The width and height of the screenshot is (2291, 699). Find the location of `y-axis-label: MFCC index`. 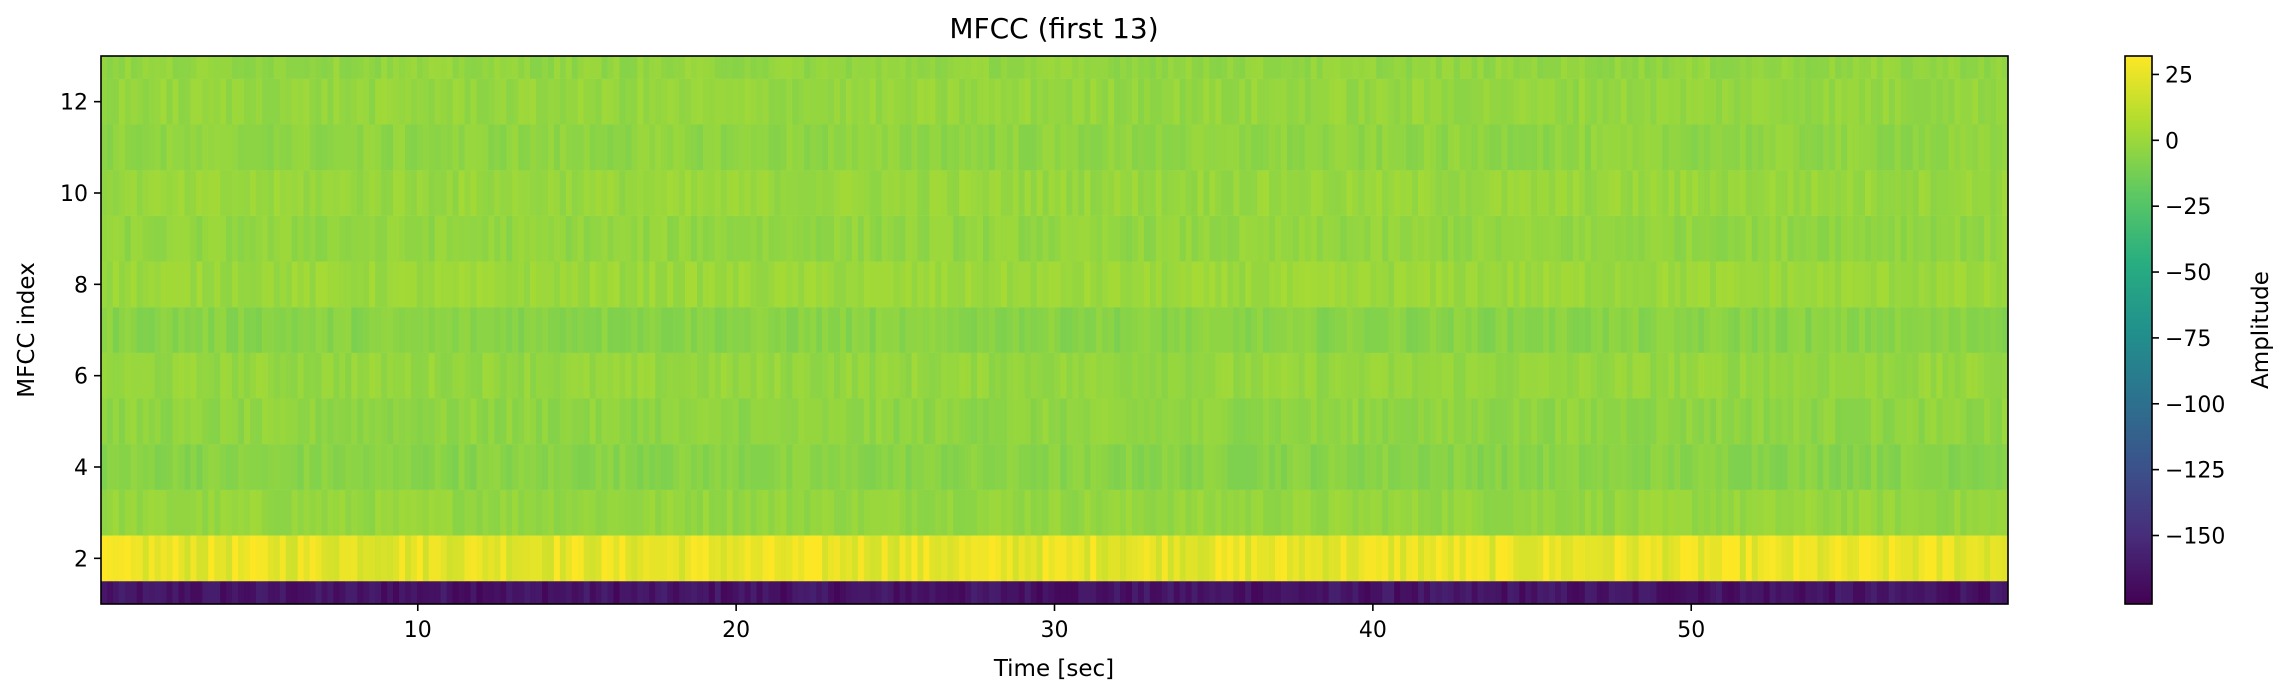

y-axis-label: MFCC index is located at coordinates (27, 329).